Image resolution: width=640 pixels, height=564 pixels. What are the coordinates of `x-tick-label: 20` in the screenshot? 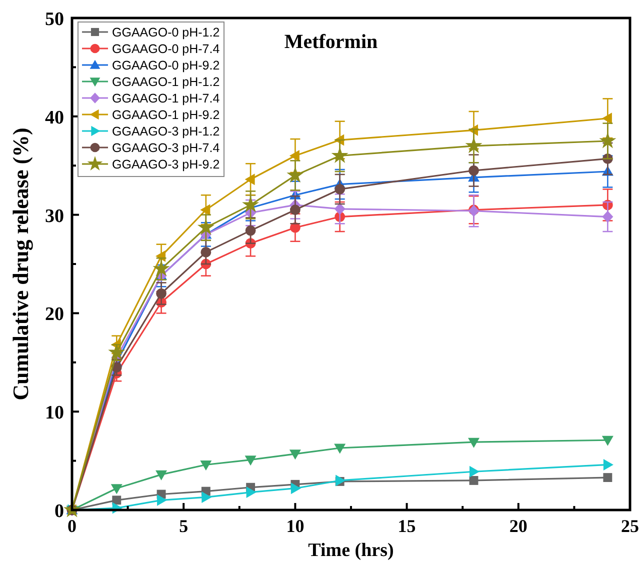 It's located at (518, 526).